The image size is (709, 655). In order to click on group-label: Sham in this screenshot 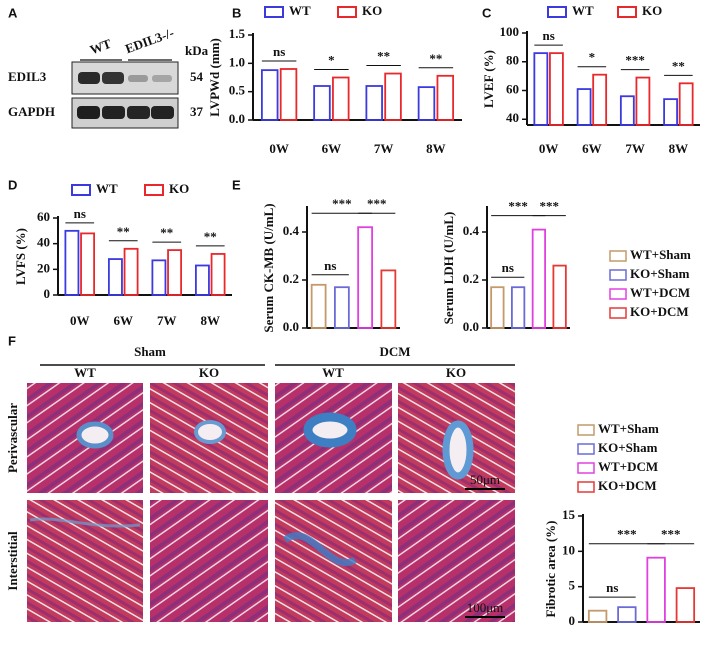, I will do `click(150, 351)`.